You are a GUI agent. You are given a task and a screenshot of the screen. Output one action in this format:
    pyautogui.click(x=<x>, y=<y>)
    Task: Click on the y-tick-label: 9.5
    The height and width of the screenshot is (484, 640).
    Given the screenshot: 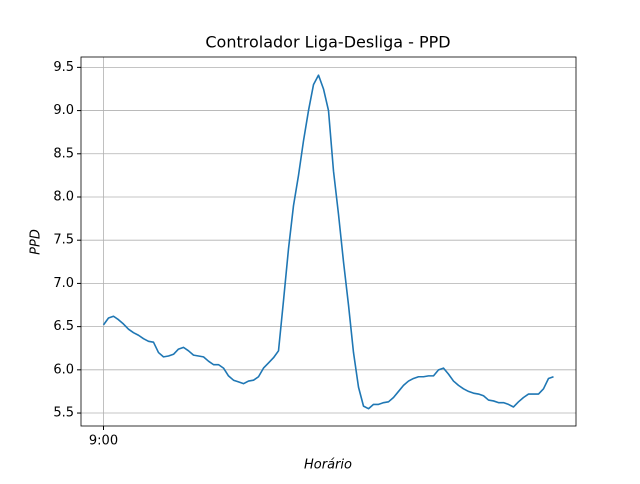 What is the action you would take?
    pyautogui.click(x=63, y=67)
    